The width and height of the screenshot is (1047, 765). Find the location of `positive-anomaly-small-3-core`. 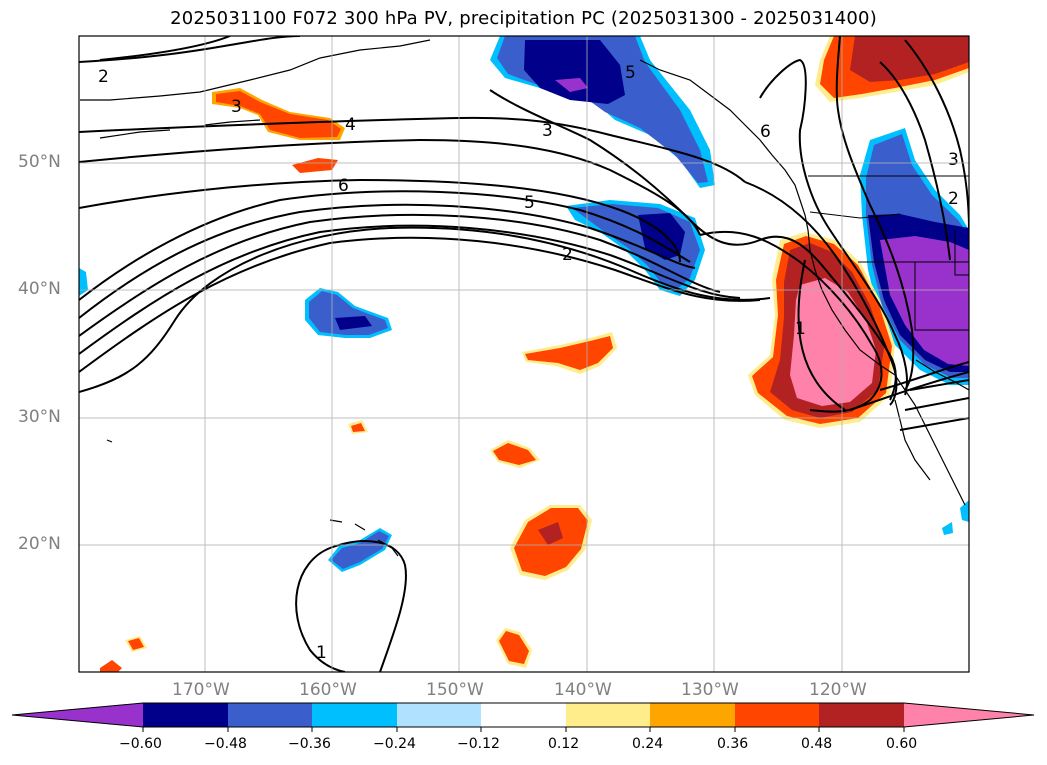

positive-anomaly-small-3-core is located at coordinates (514, 647).